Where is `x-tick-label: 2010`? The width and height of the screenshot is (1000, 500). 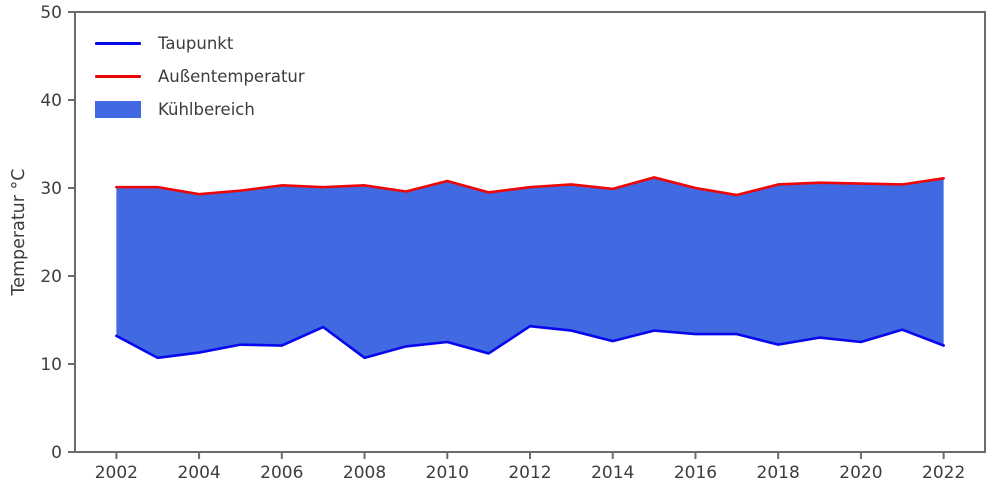 x-tick-label: 2010 is located at coordinates (447, 473).